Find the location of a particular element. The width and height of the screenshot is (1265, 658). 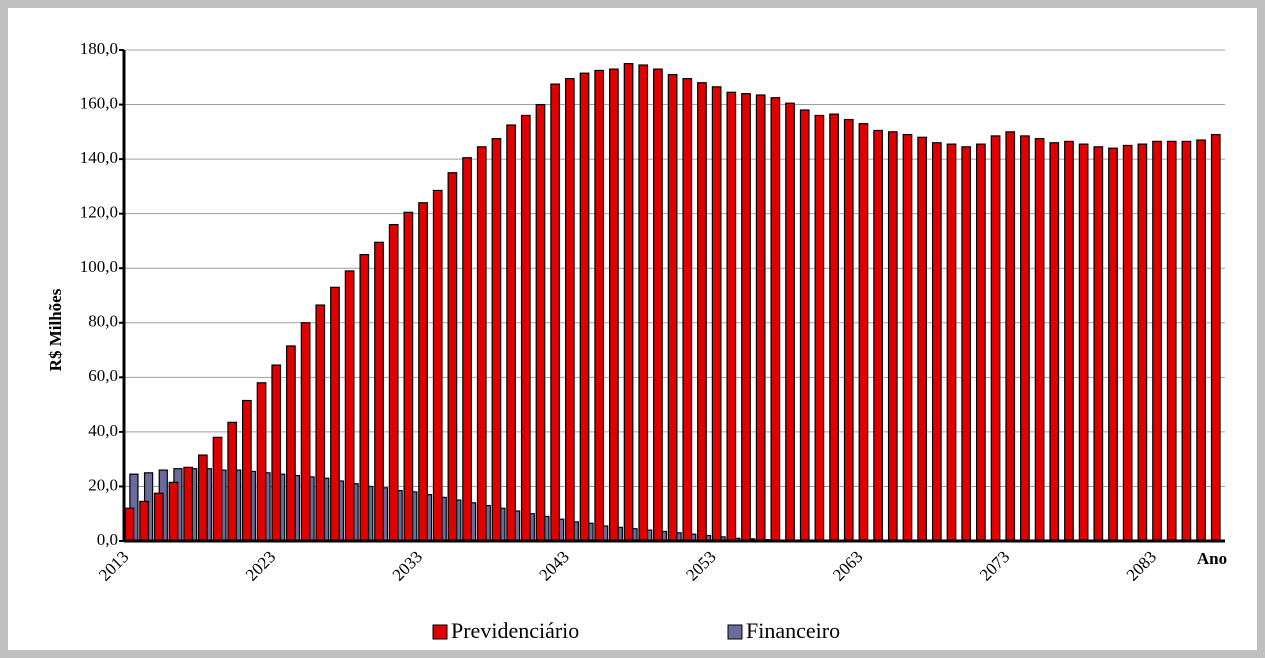

y-tick-label: 60,0 is located at coordinates (103, 375).